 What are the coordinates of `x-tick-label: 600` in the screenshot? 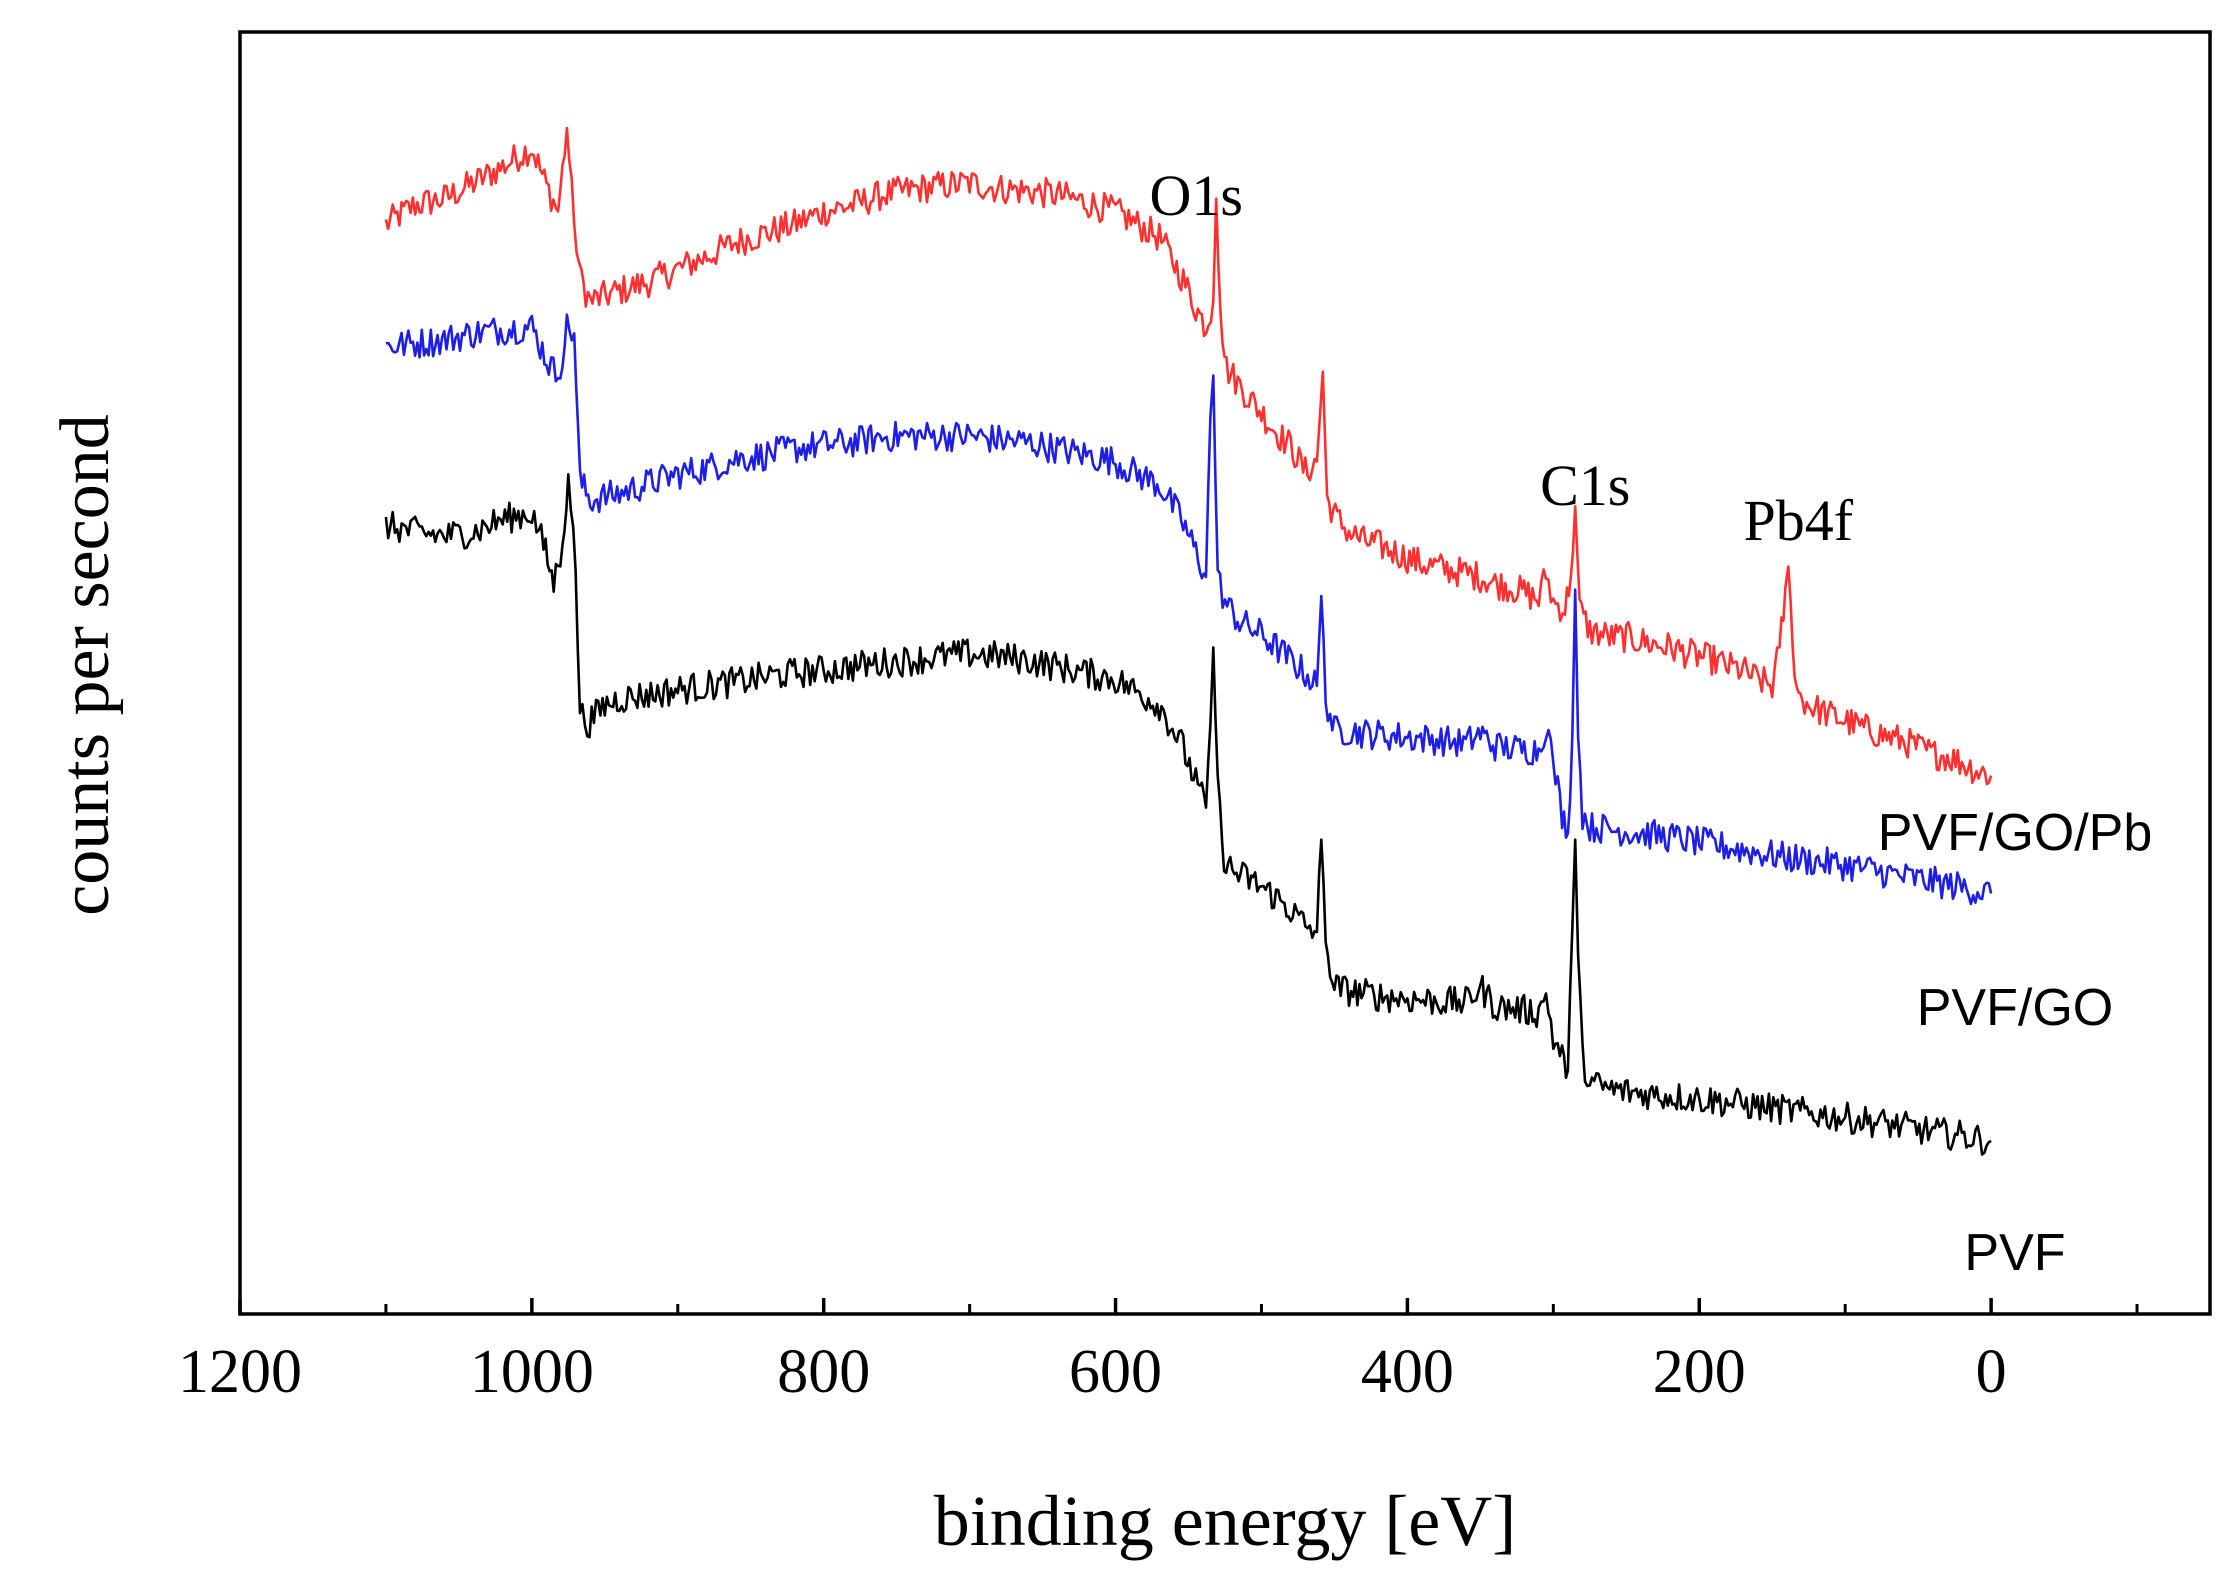 It's located at (1115, 1372).